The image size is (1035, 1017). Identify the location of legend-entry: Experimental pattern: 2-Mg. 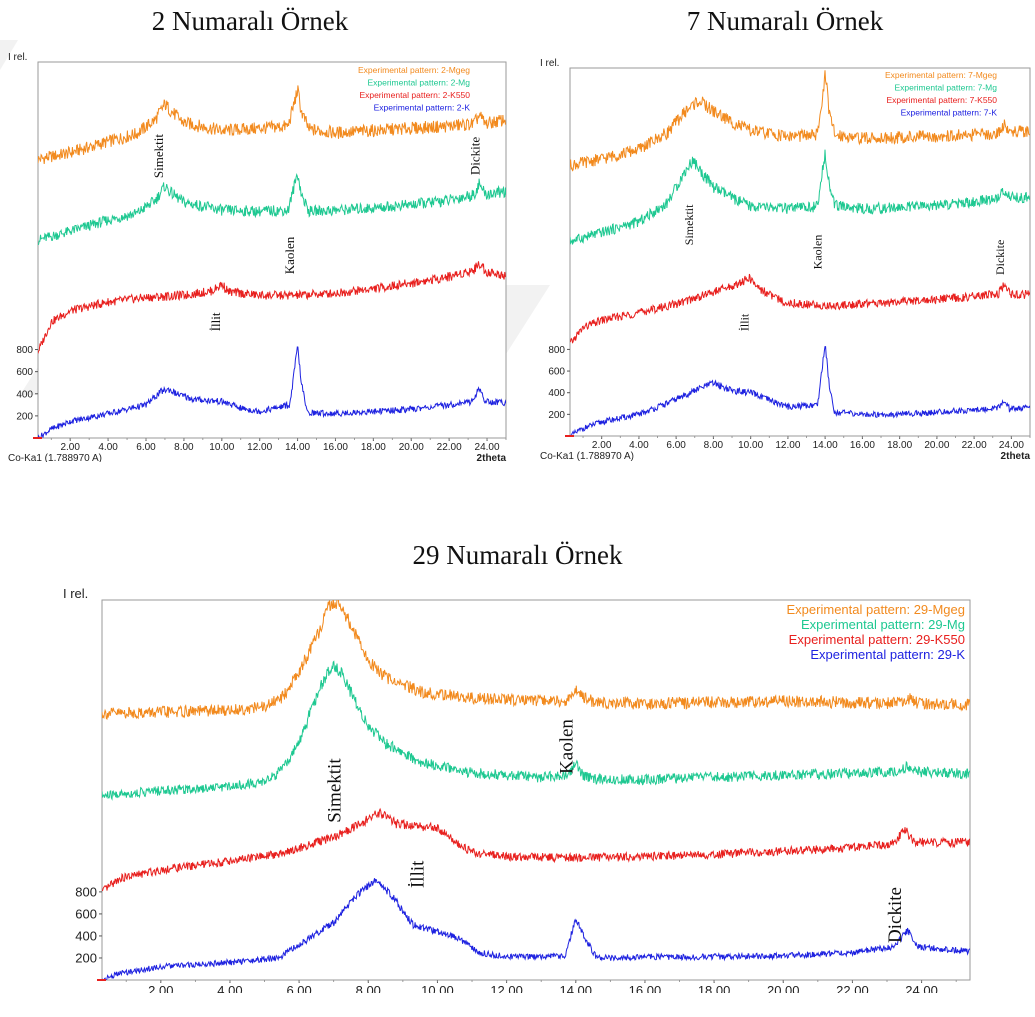
(418, 83).